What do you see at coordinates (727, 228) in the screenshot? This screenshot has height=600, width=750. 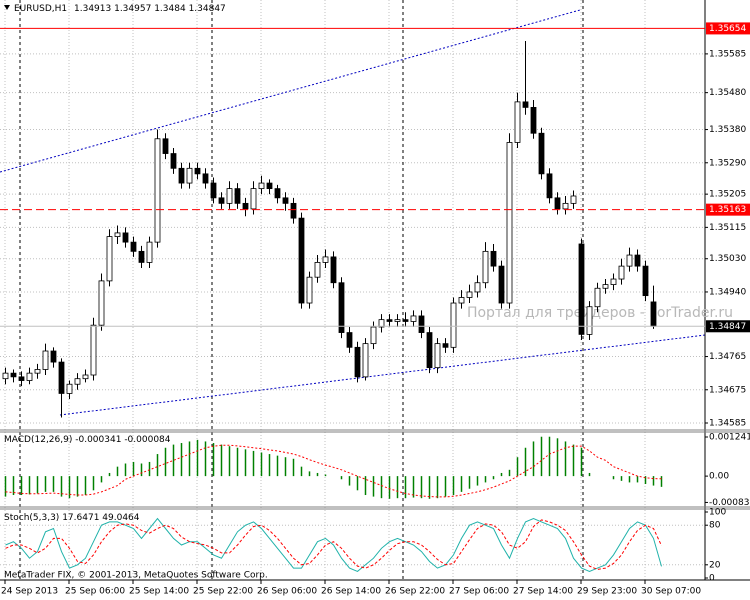 I see `y-tick-label: 1.35115` at bounding box center [727, 228].